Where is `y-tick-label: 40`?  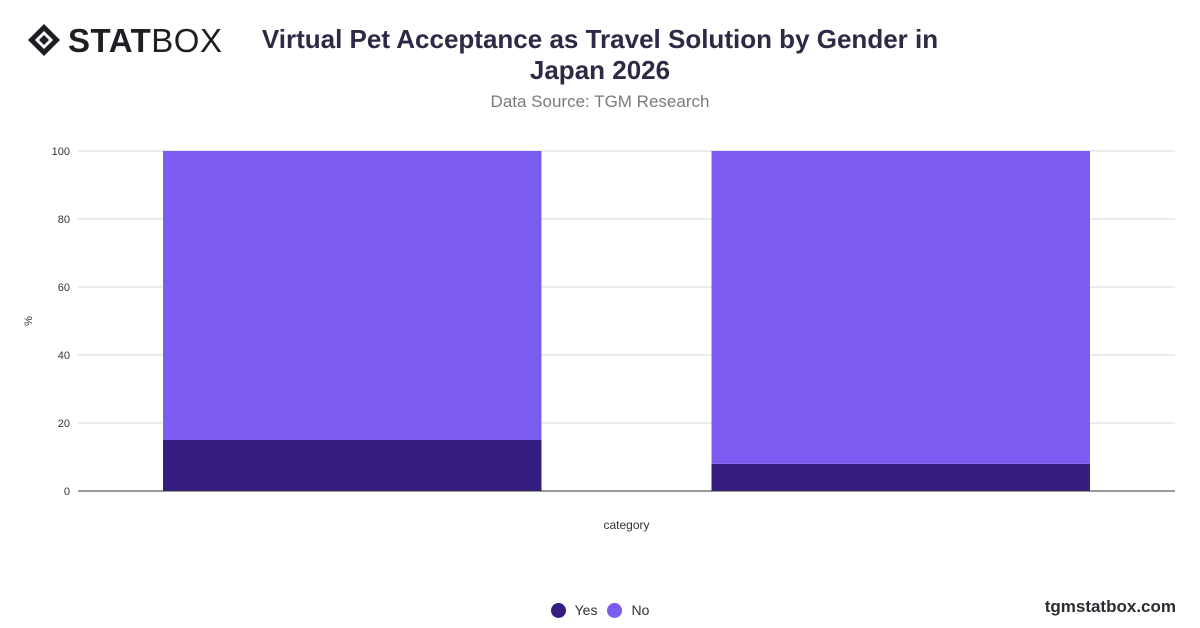 y-tick-label: 40 is located at coordinates (64, 356).